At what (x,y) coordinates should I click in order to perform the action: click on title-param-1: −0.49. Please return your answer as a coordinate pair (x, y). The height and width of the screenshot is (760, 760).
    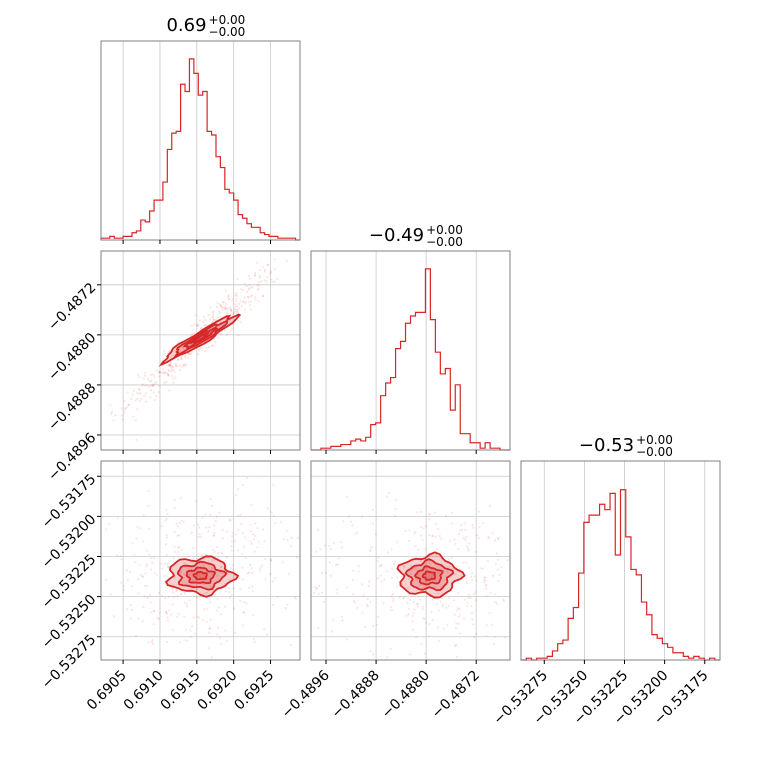
    Looking at the image, I should click on (396, 235).